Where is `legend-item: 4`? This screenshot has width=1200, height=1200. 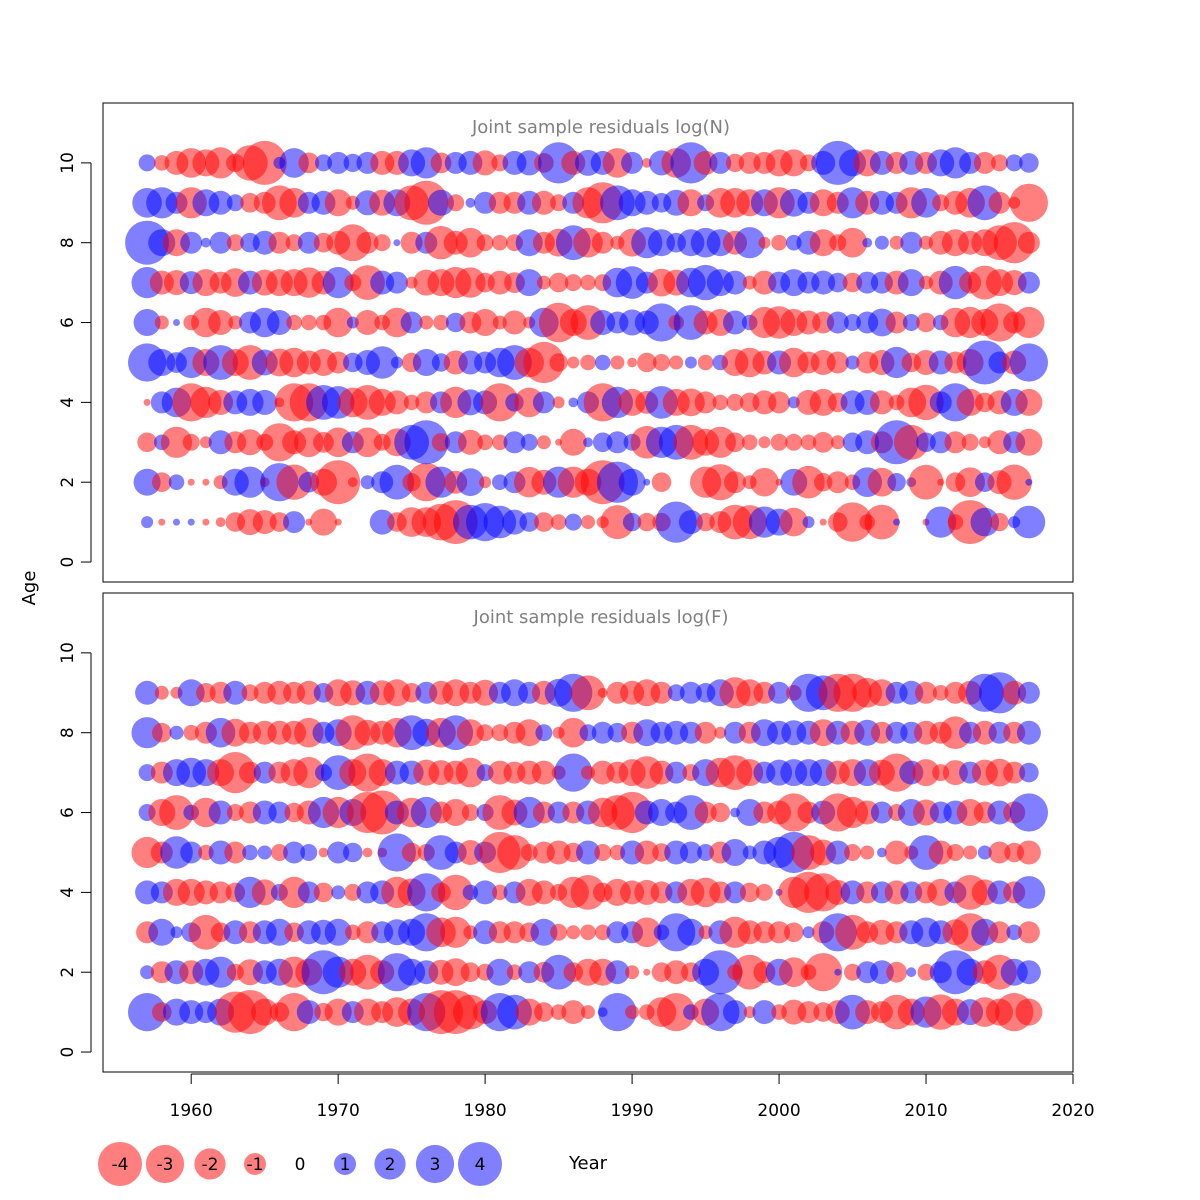
legend-item: 4 is located at coordinates (480, 1164).